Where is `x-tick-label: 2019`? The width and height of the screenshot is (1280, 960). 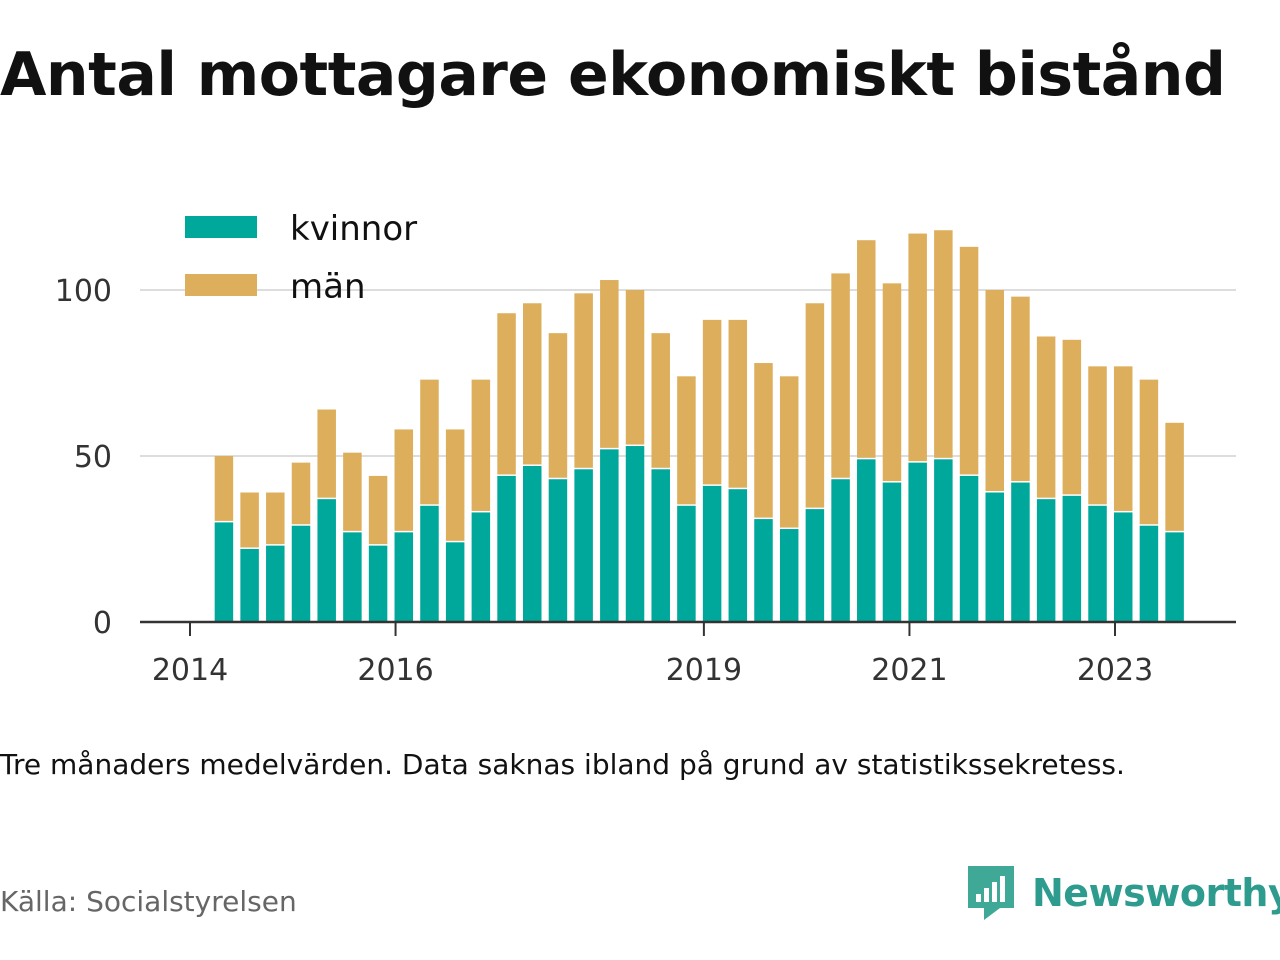
x-tick-label: 2019 is located at coordinates (704, 670).